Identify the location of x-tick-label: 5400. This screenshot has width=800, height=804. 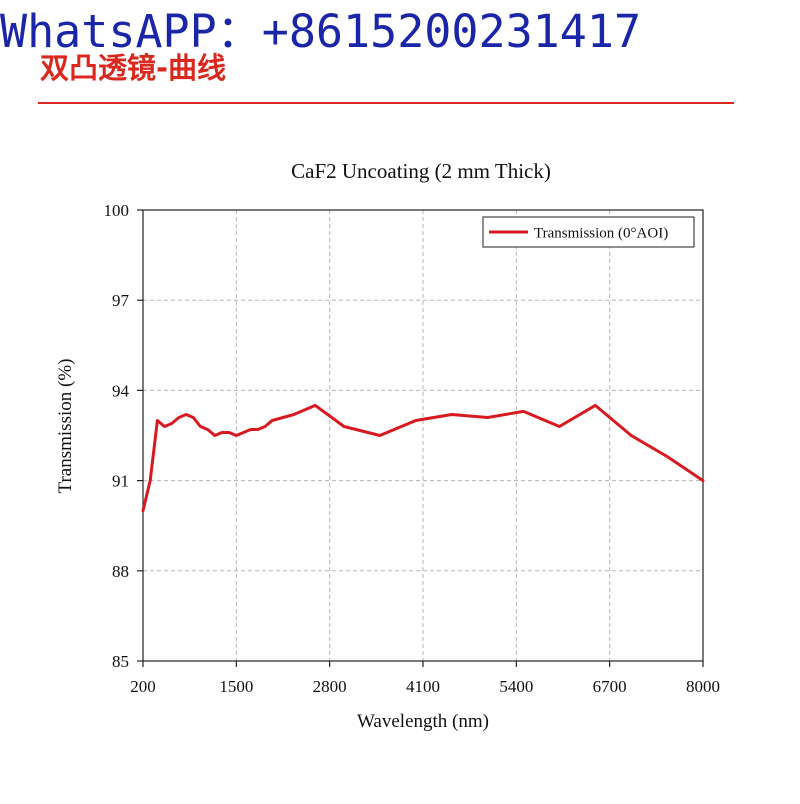
(516, 686).